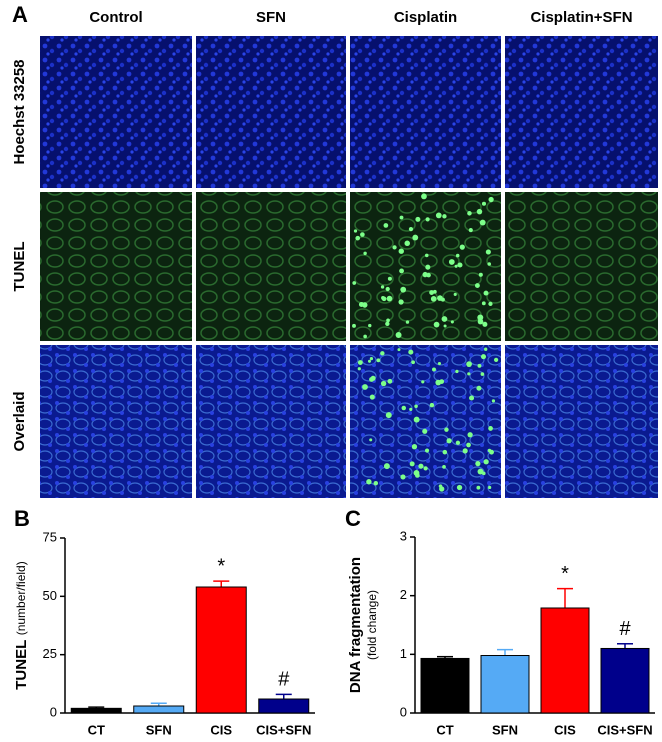 The height and width of the screenshot is (742, 662). I want to click on y-tick-label: 1, so click(403, 653).